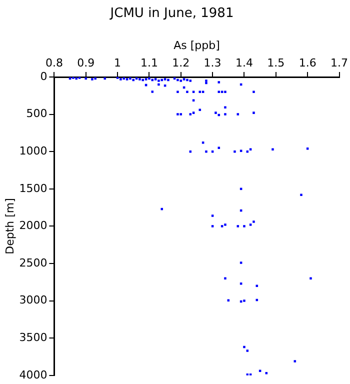  What do you see at coordinates (149, 63) in the screenshot?
I see `x-tick-label: 1.1` at bounding box center [149, 63].